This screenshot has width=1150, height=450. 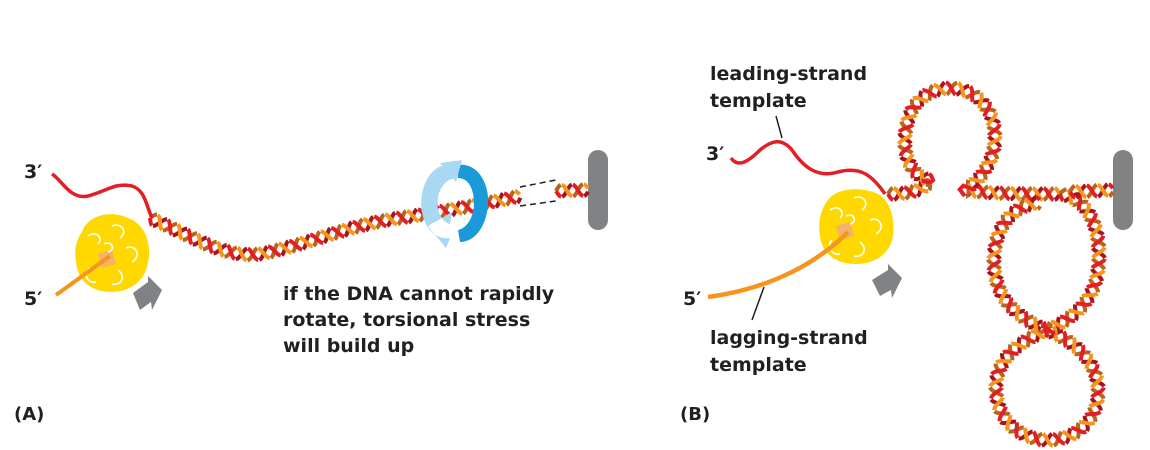 I want to click on leading-label-line-1: leading-strand, so click(x=788, y=74).